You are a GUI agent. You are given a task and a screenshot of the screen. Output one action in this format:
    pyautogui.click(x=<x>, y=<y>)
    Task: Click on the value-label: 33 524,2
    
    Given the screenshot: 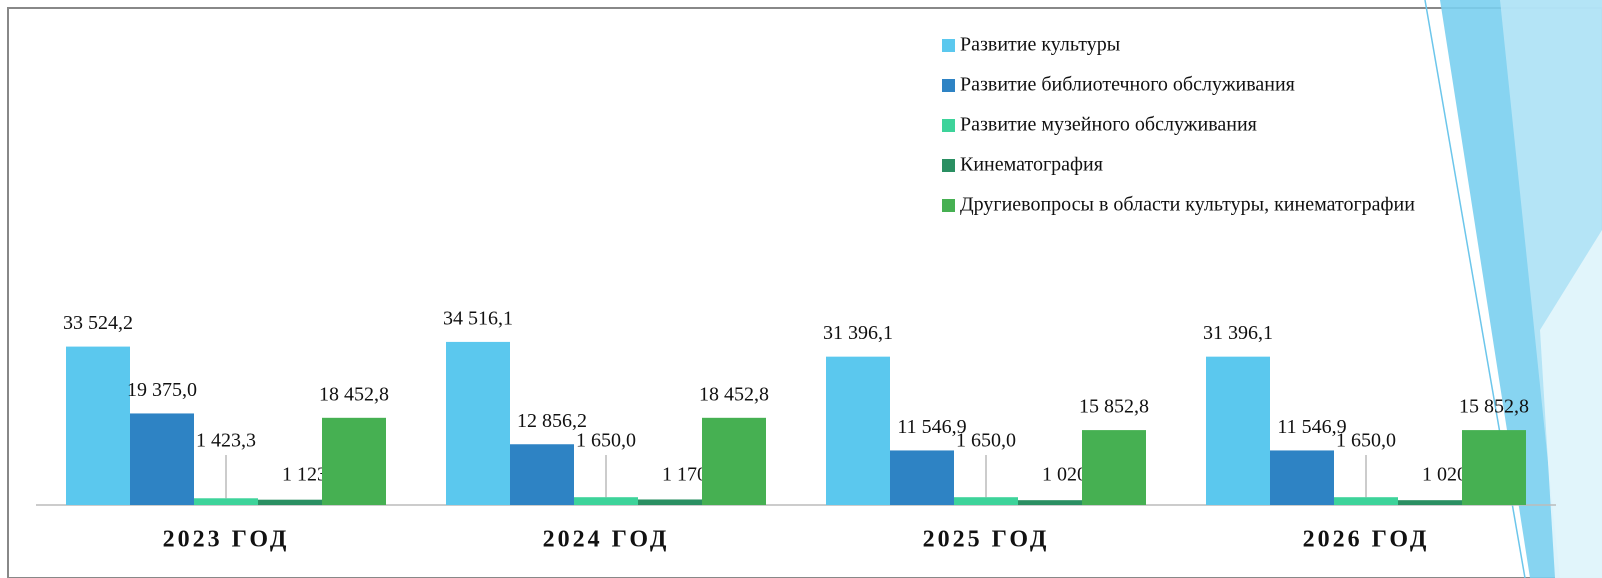 What is the action you would take?
    pyautogui.click(x=98, y=323)
    